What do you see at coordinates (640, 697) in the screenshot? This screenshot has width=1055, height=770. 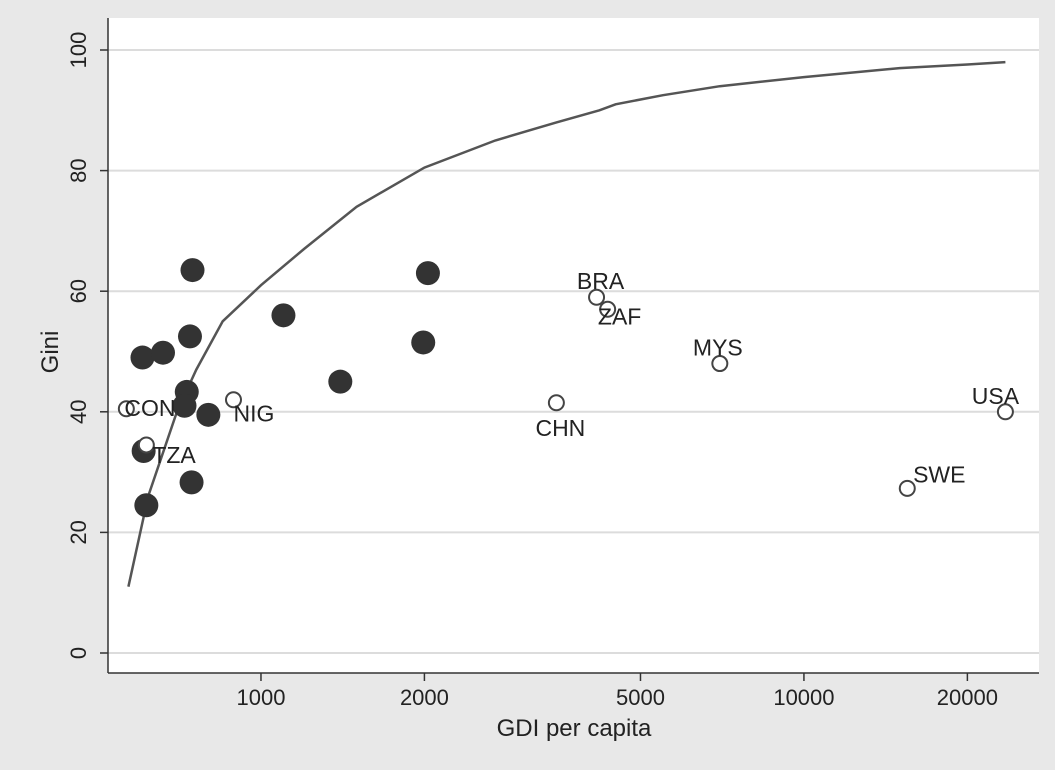 I see `x-tick-label: 5000` at bounding box center [640, 697].